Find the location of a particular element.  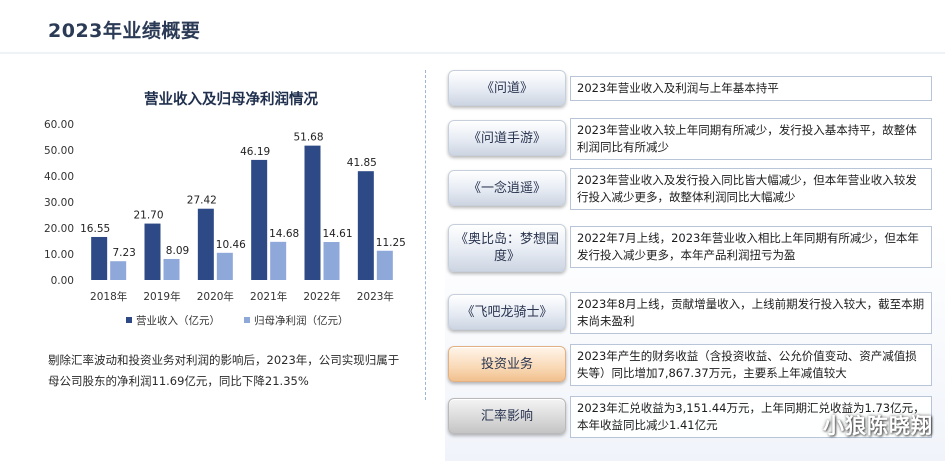

x-tick-label: 2020年 is located at coordinates (215, 296).